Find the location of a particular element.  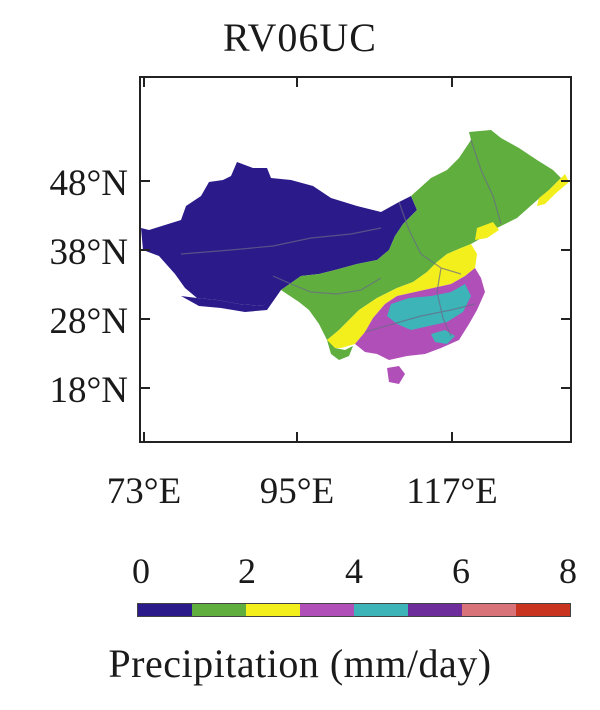

region-1-2-hainan is located at coordinates (396, 375).